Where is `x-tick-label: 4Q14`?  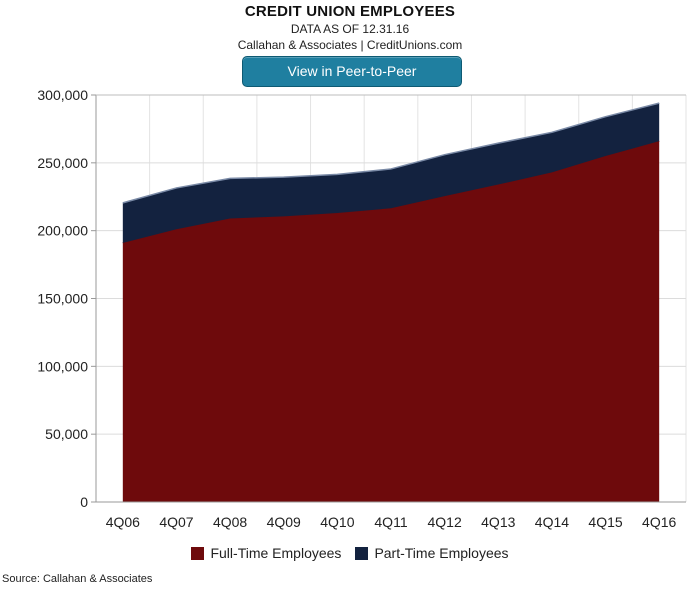 x-tick-label: 4Q14 is located at coordinates (552, 522).